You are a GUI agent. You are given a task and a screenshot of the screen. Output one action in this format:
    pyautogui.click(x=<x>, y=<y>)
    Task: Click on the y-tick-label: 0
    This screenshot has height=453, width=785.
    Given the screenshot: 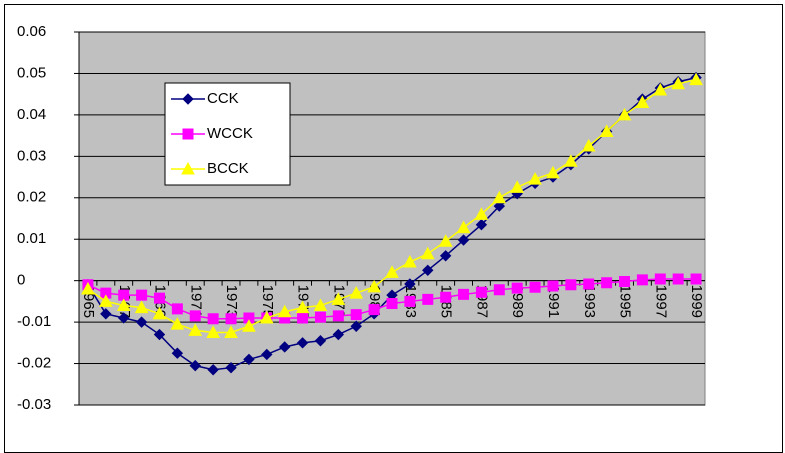 What is the action you would take?
    pyautogui.click(x=21, y=280)
    